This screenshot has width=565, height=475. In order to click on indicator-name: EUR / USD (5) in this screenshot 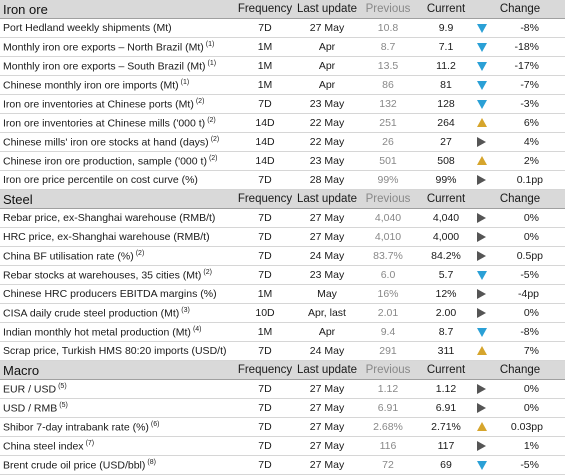, I will do `click(117, 389)`.